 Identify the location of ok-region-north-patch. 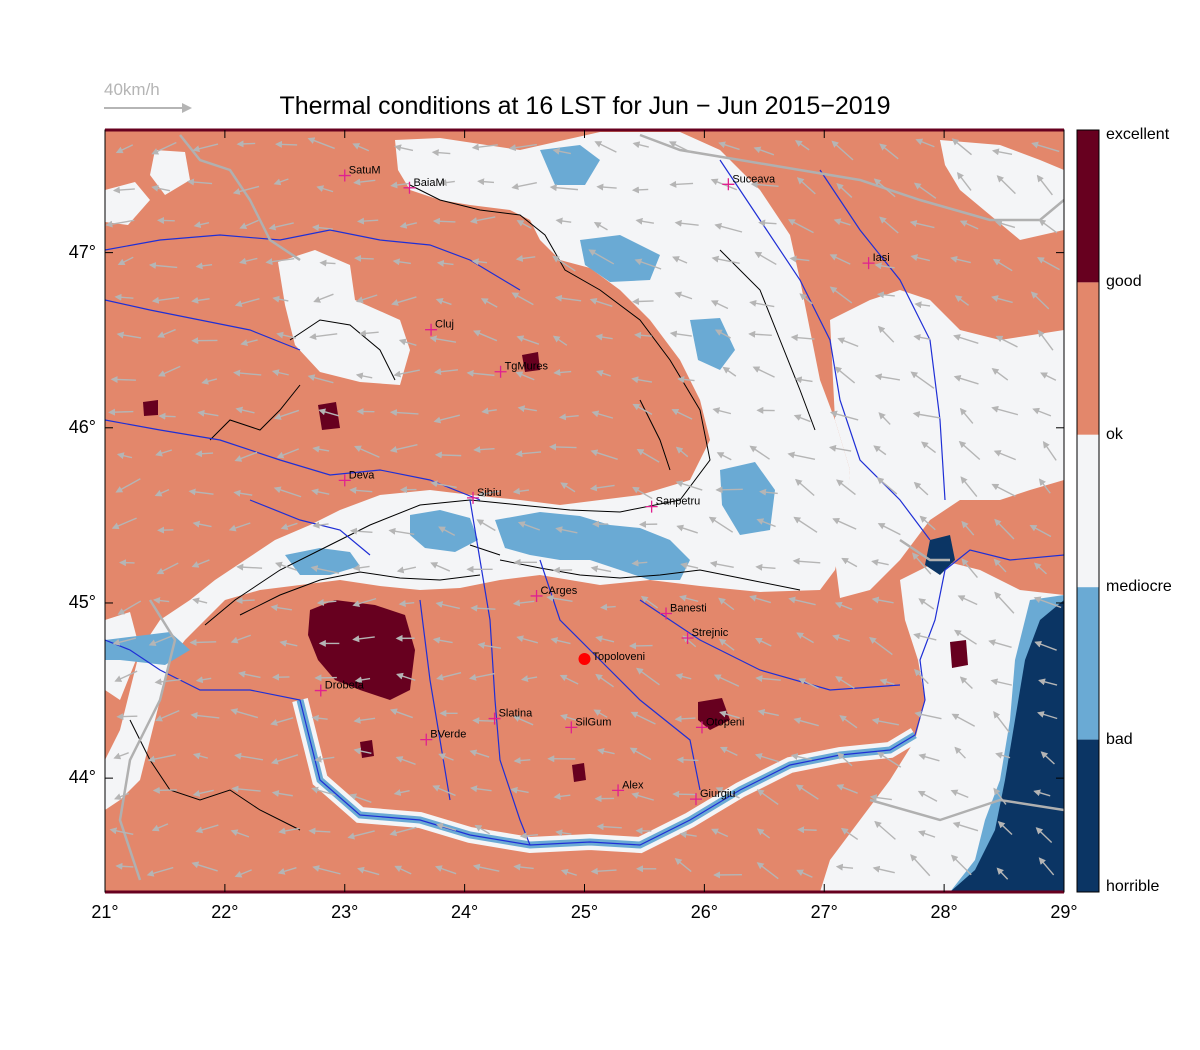
(170, 172).